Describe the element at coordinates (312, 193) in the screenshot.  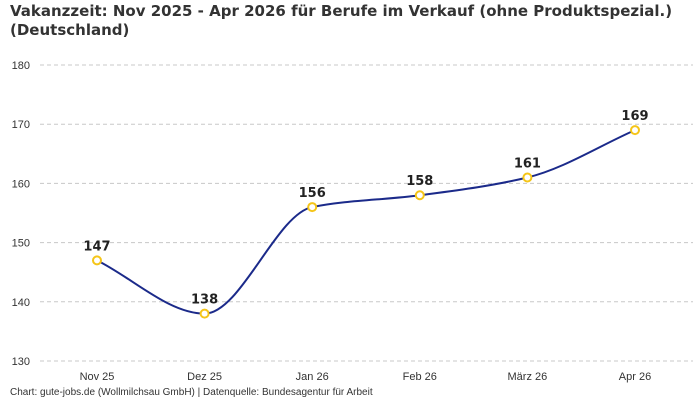
I see `data-label: 156` at that location.